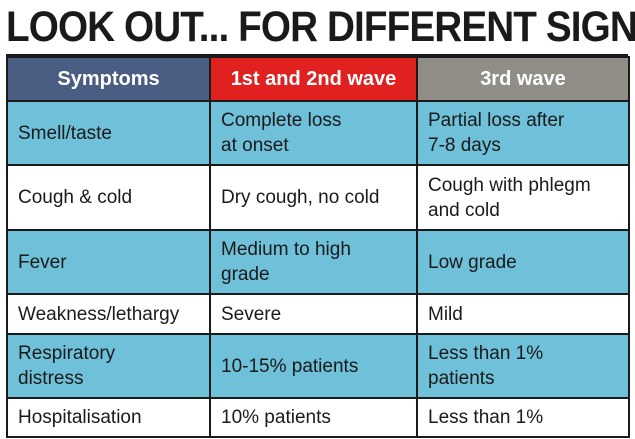 The height and width of the screenshot is (439, 635). Describe the element at coordinates (313, 417) in the screenshot. I see `wave-1-2-cell: 10% patients` at that location.